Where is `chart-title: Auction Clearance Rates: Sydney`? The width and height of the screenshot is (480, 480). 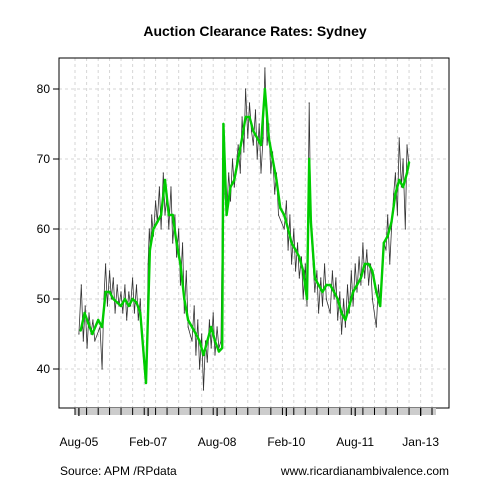 chart-title: Auction Clearance Rates: Sydney is located at coordinates (255, 31).